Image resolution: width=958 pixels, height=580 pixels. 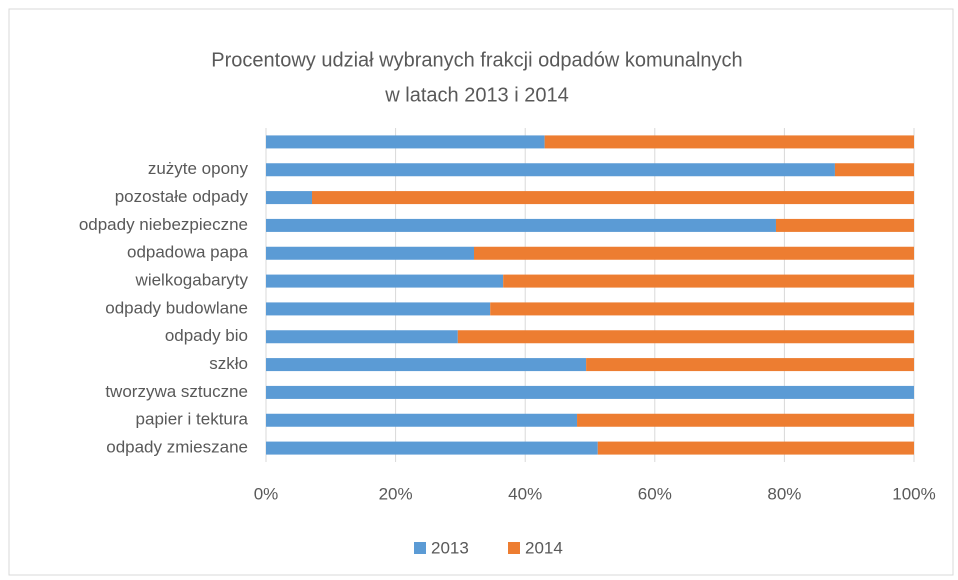 I want to click on x-tick-label: 0%, so click(x=266, y=493).